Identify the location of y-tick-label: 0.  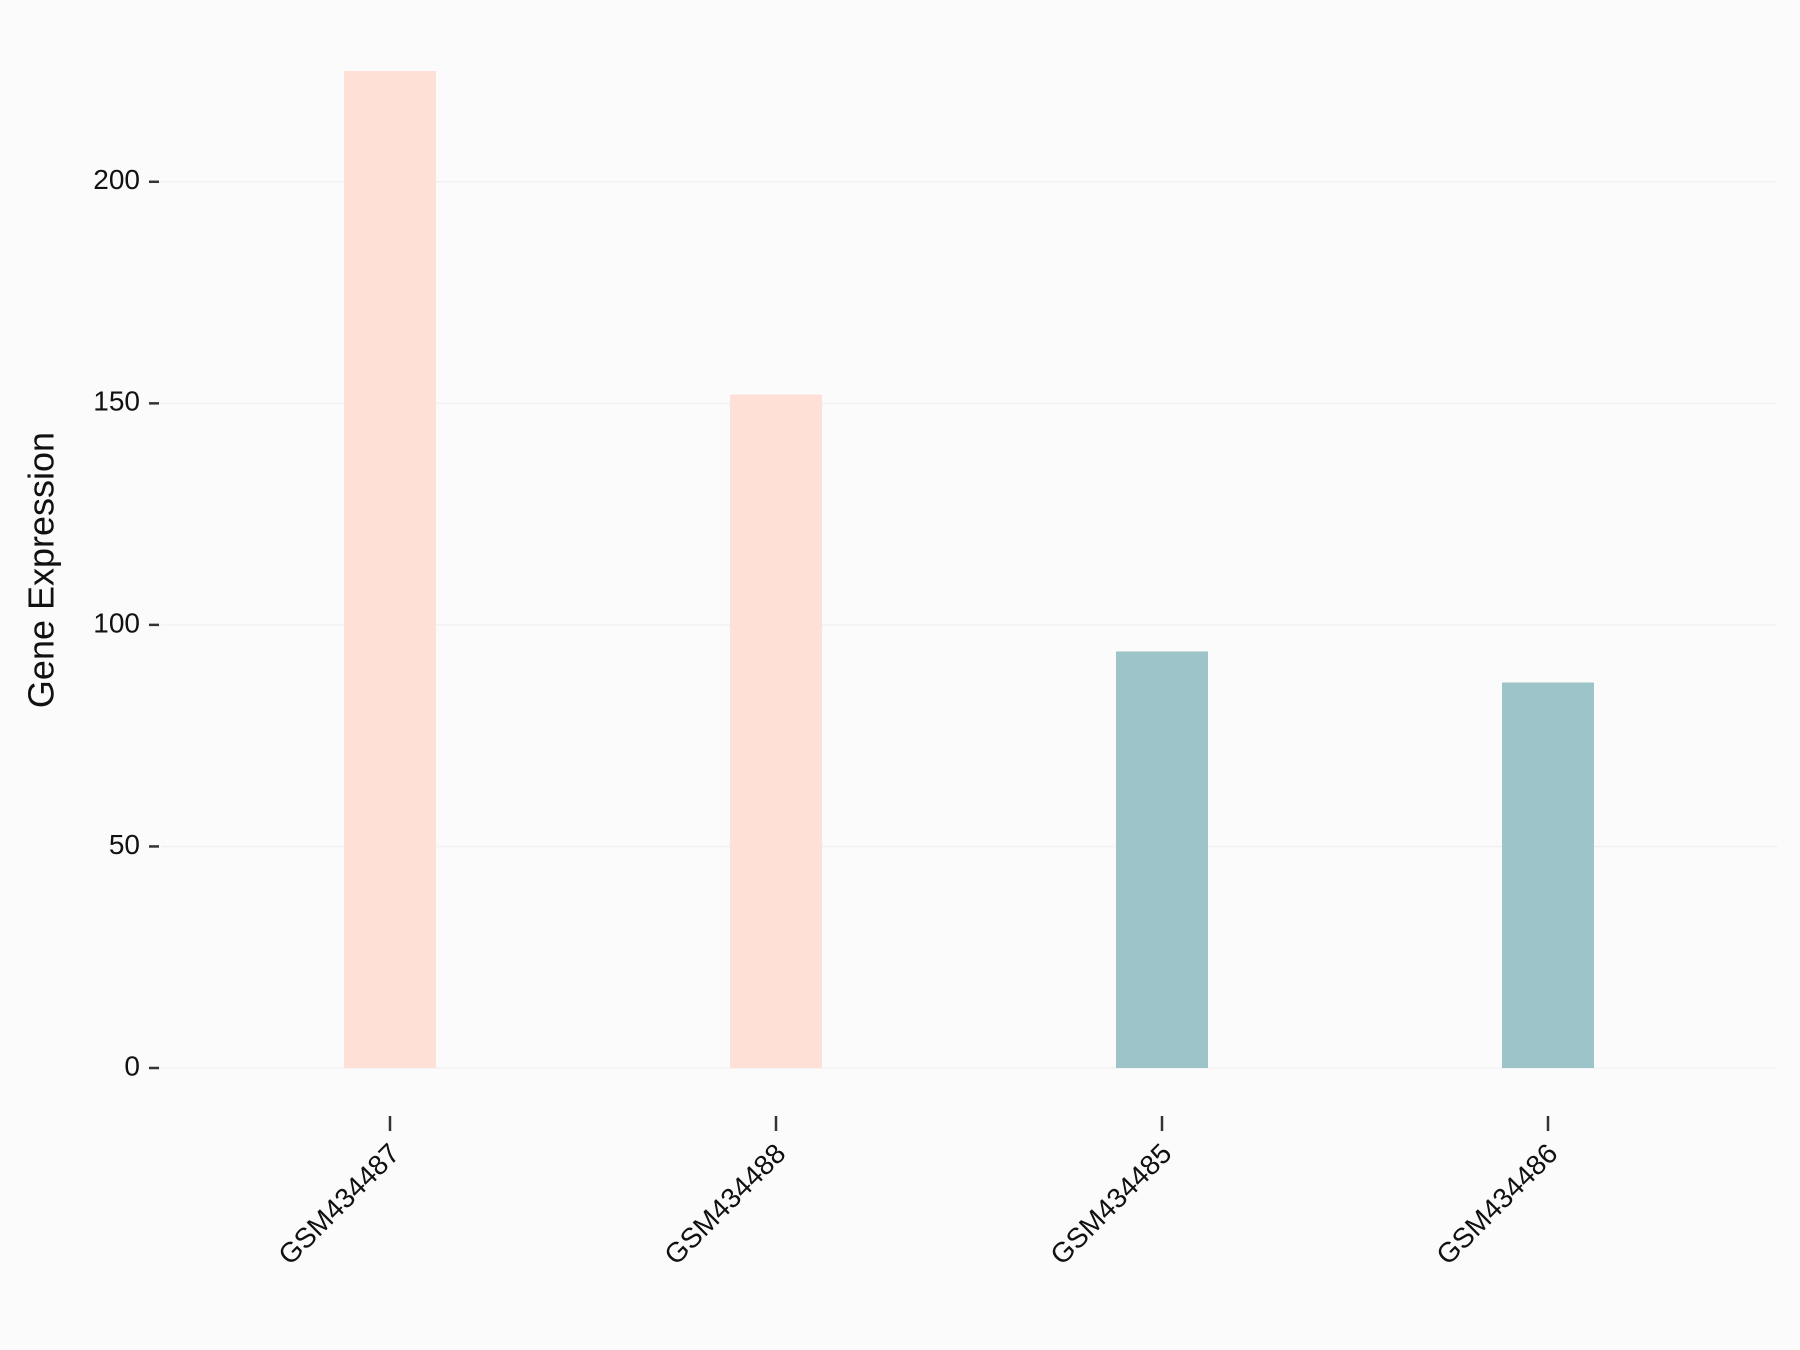
(132, 1065).